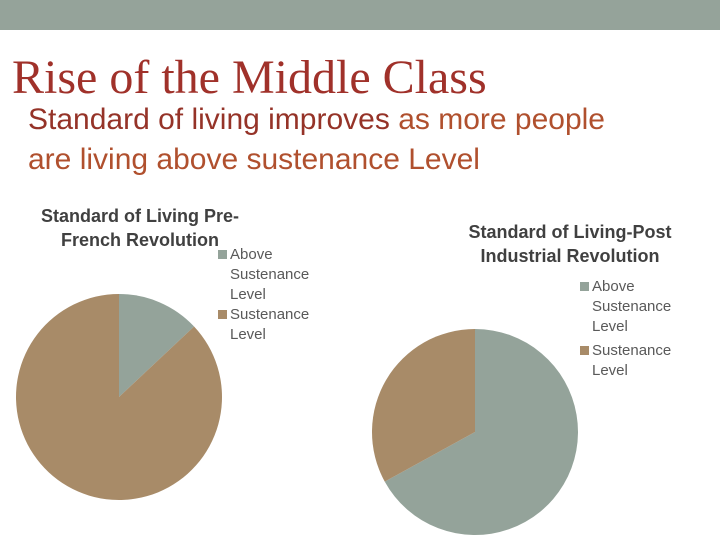  Describe the element at coordinates (631, 306) in the screenshot. I see `chart-2-legend-above-line-2: Sustenance` at that location.